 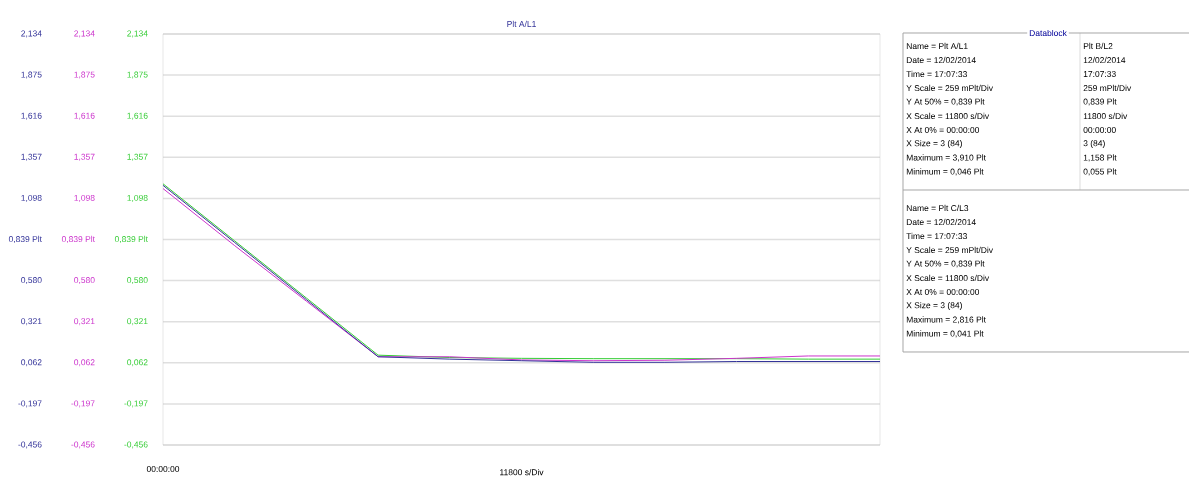 I want to click on y3-tick-label: 1,616, so click(x=84, y=116).